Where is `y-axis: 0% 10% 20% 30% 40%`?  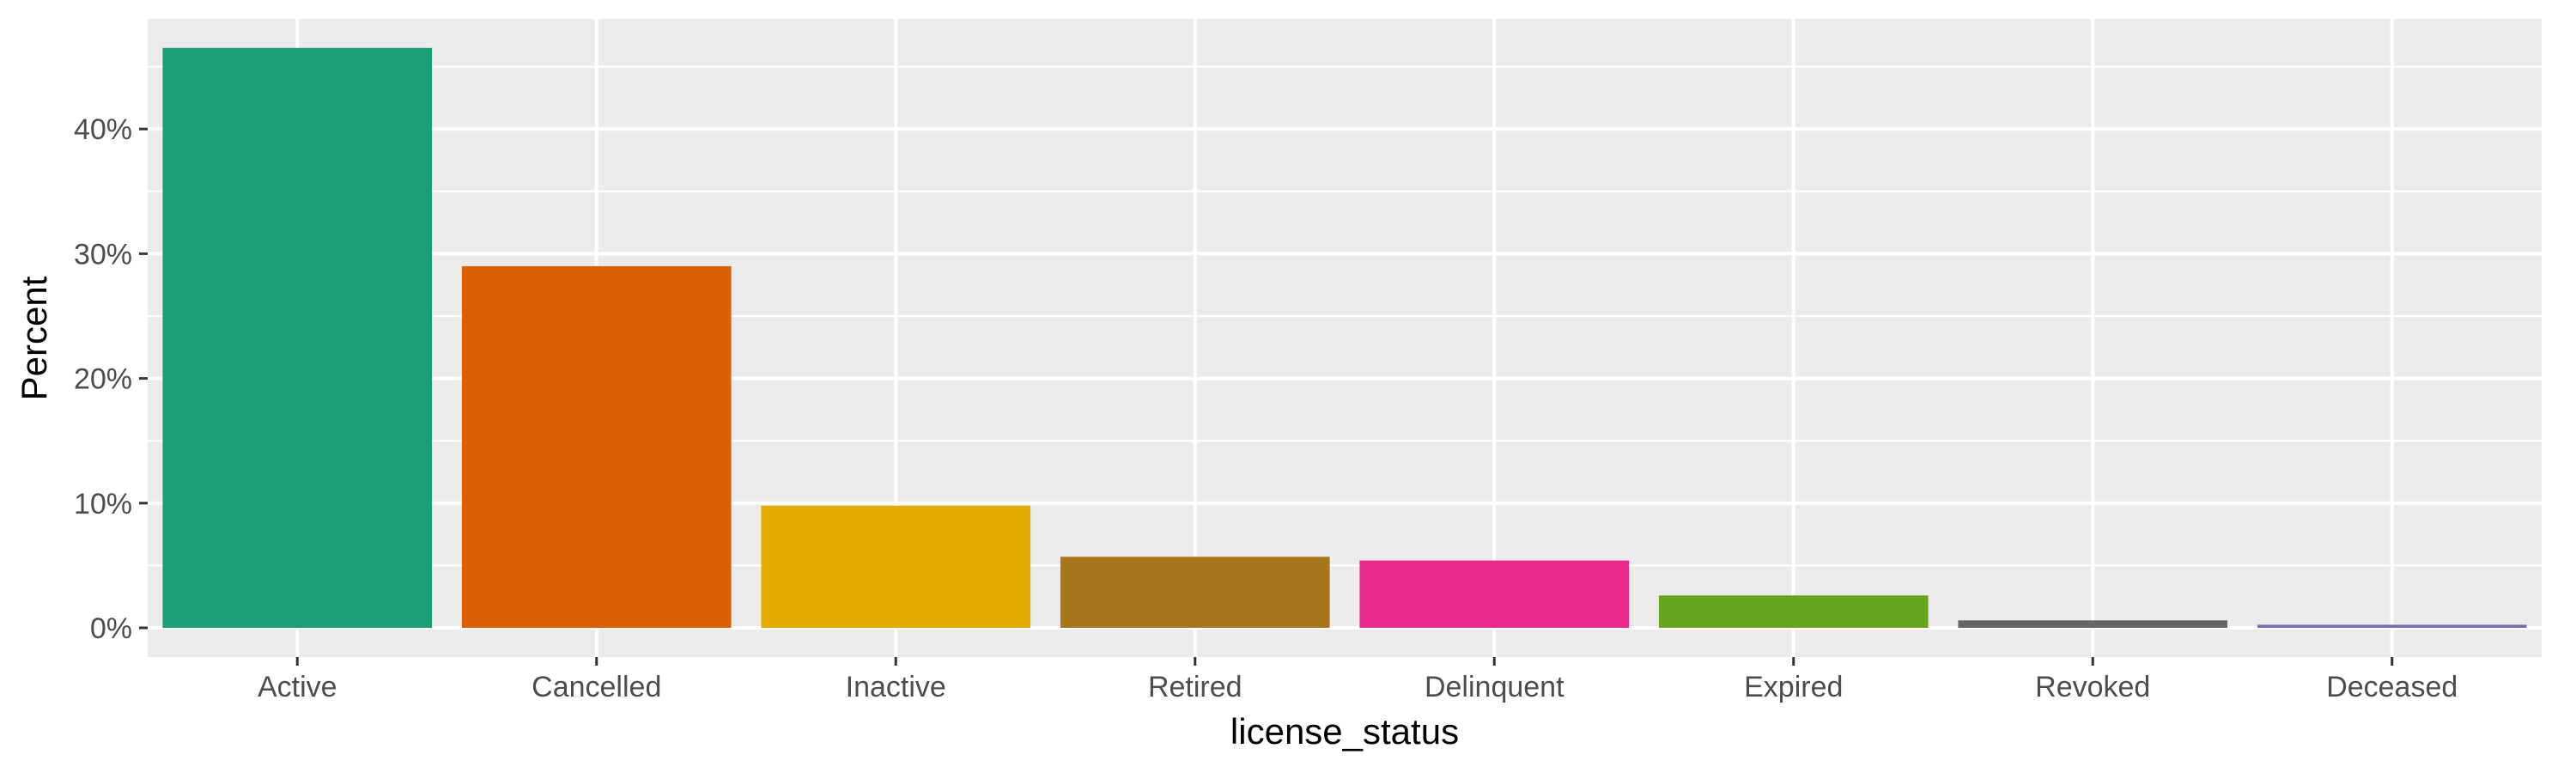
y-axis: 0% 10% 20% 30% 40% is located at coordinates (111, 379).